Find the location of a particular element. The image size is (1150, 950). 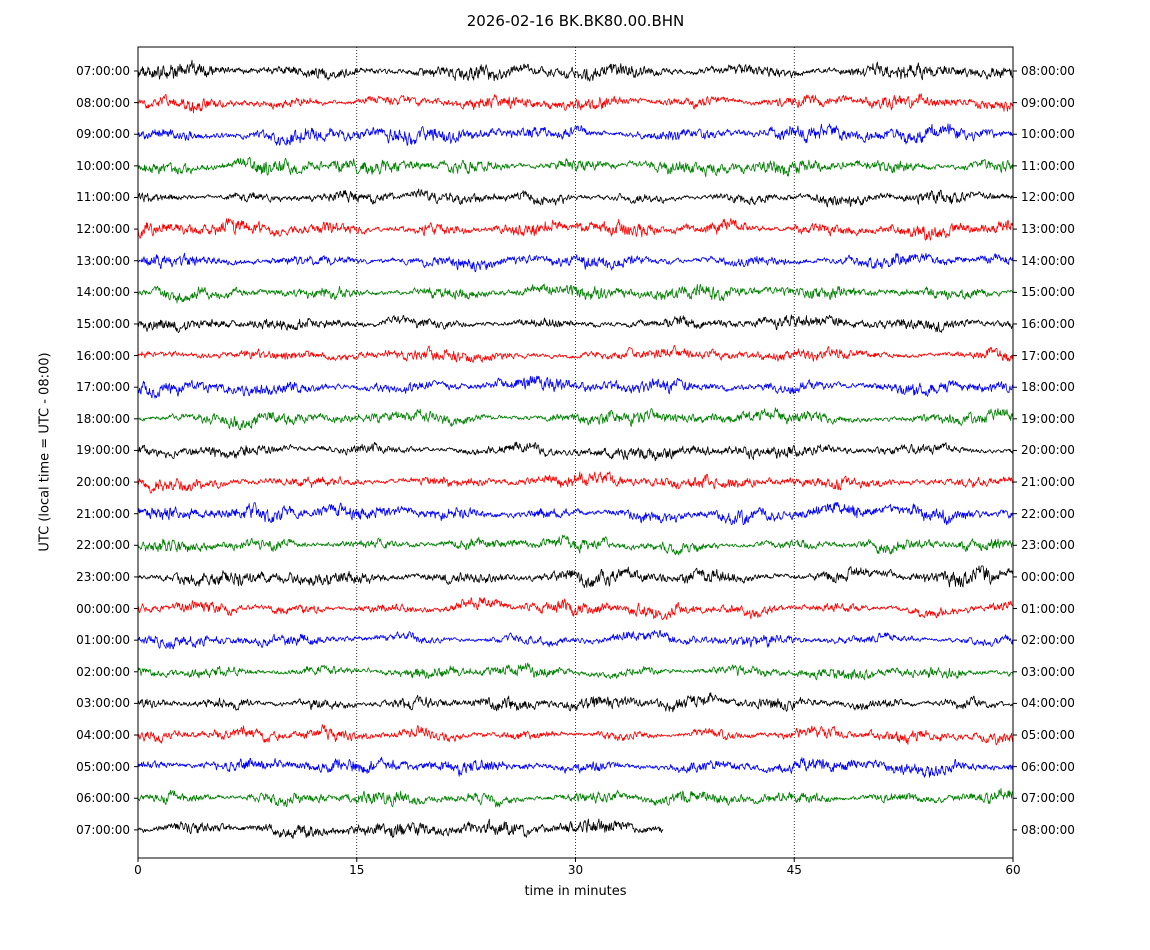

left-tick-label: 21:00:00 is located at coordinates (103, 513).